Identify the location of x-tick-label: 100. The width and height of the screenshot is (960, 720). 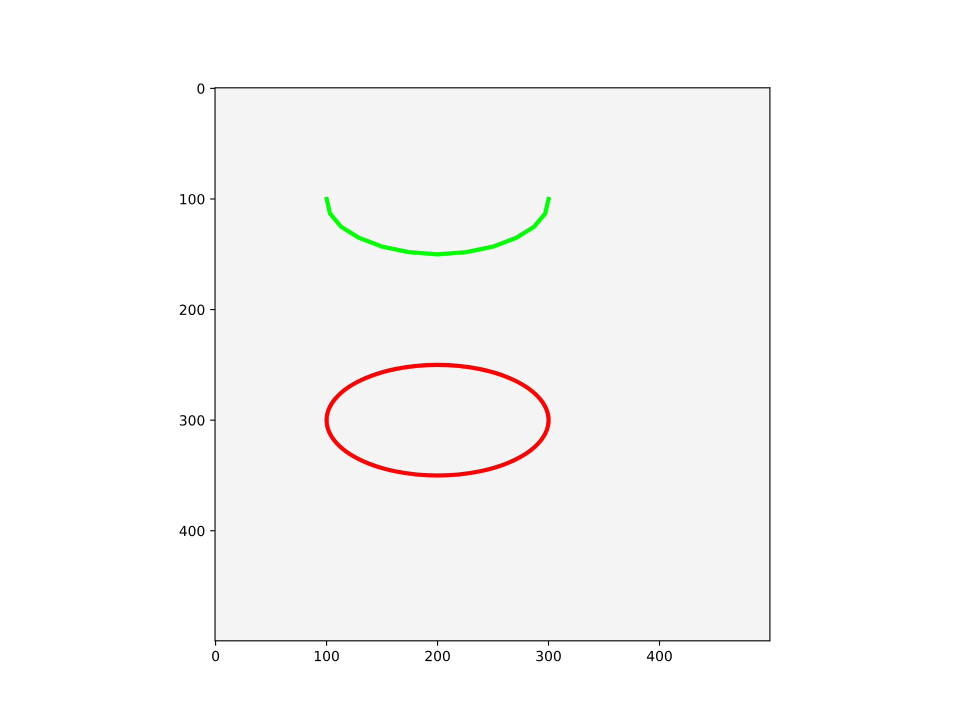
(326, 656).